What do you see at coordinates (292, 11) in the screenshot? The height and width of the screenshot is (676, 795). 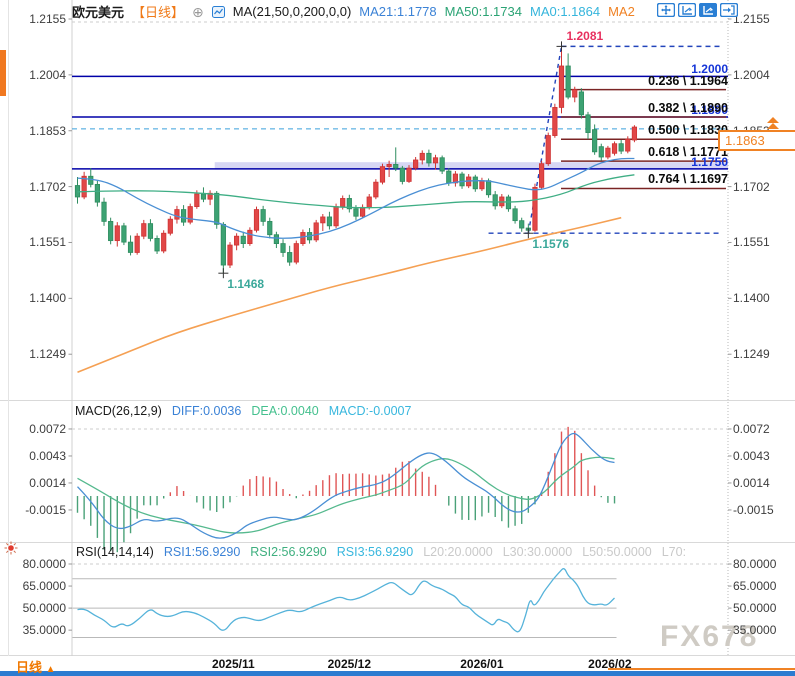 I see `ma-settings: MA(21,50,0,200,0,0)` at bounding box center [292, 11].